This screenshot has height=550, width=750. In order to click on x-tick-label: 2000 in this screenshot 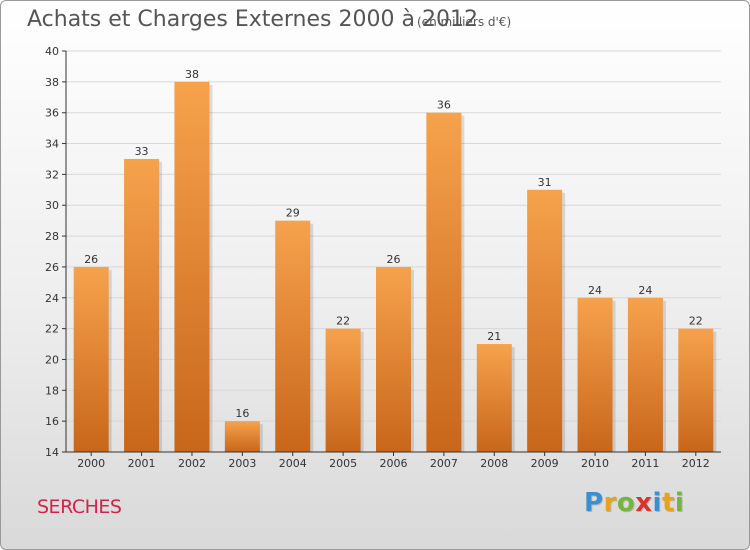, I will do `click(91, 463)`.